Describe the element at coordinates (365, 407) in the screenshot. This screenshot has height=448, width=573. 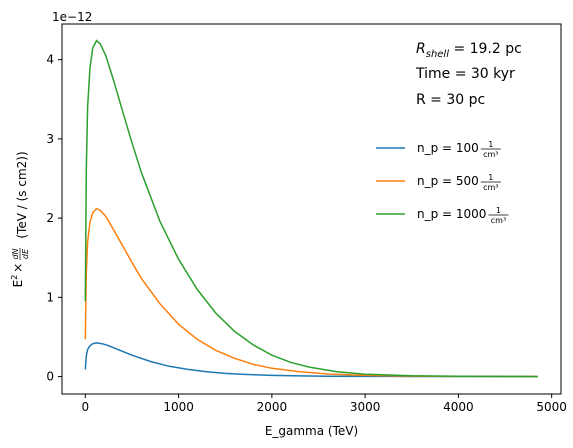
I see `x-tick-label: 3000` at that location.